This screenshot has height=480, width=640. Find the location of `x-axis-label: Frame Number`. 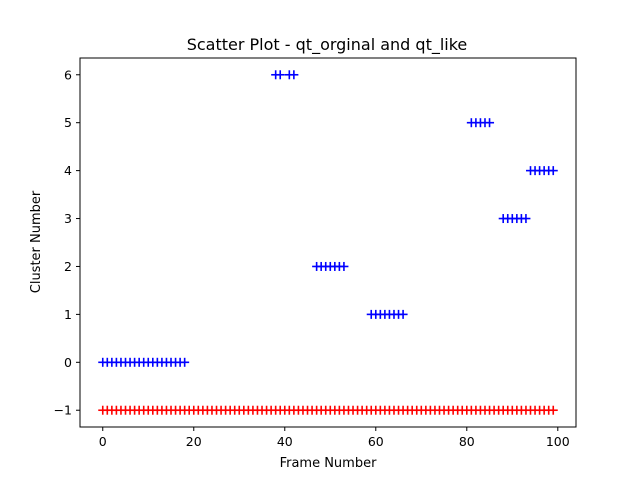

x-axis-label: Frame Number is located at coordinates (329, 463).